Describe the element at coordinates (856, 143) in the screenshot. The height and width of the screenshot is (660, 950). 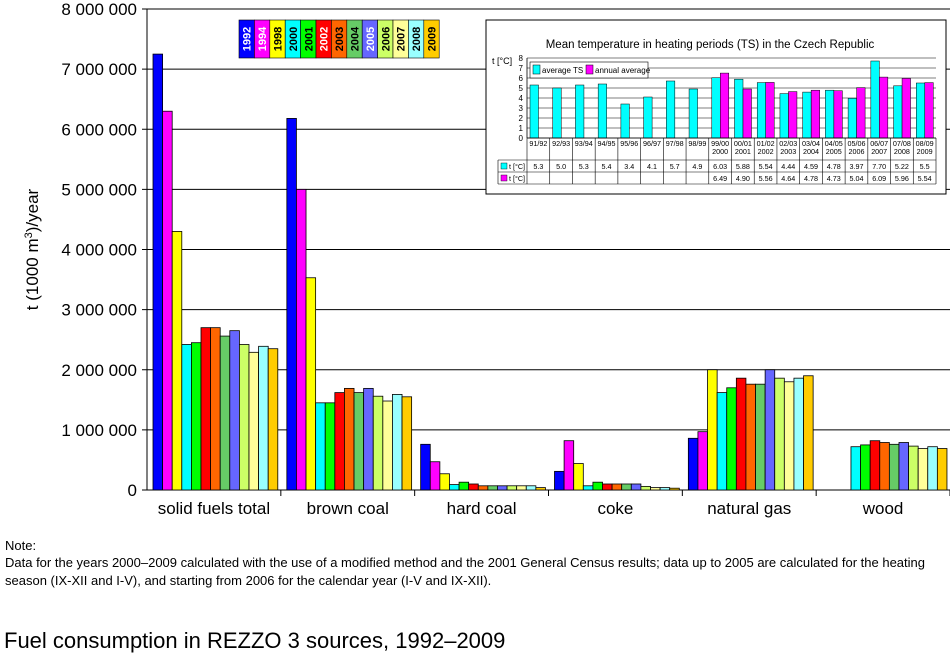
I see `inset-x-tick-label: 05/06` at that location.